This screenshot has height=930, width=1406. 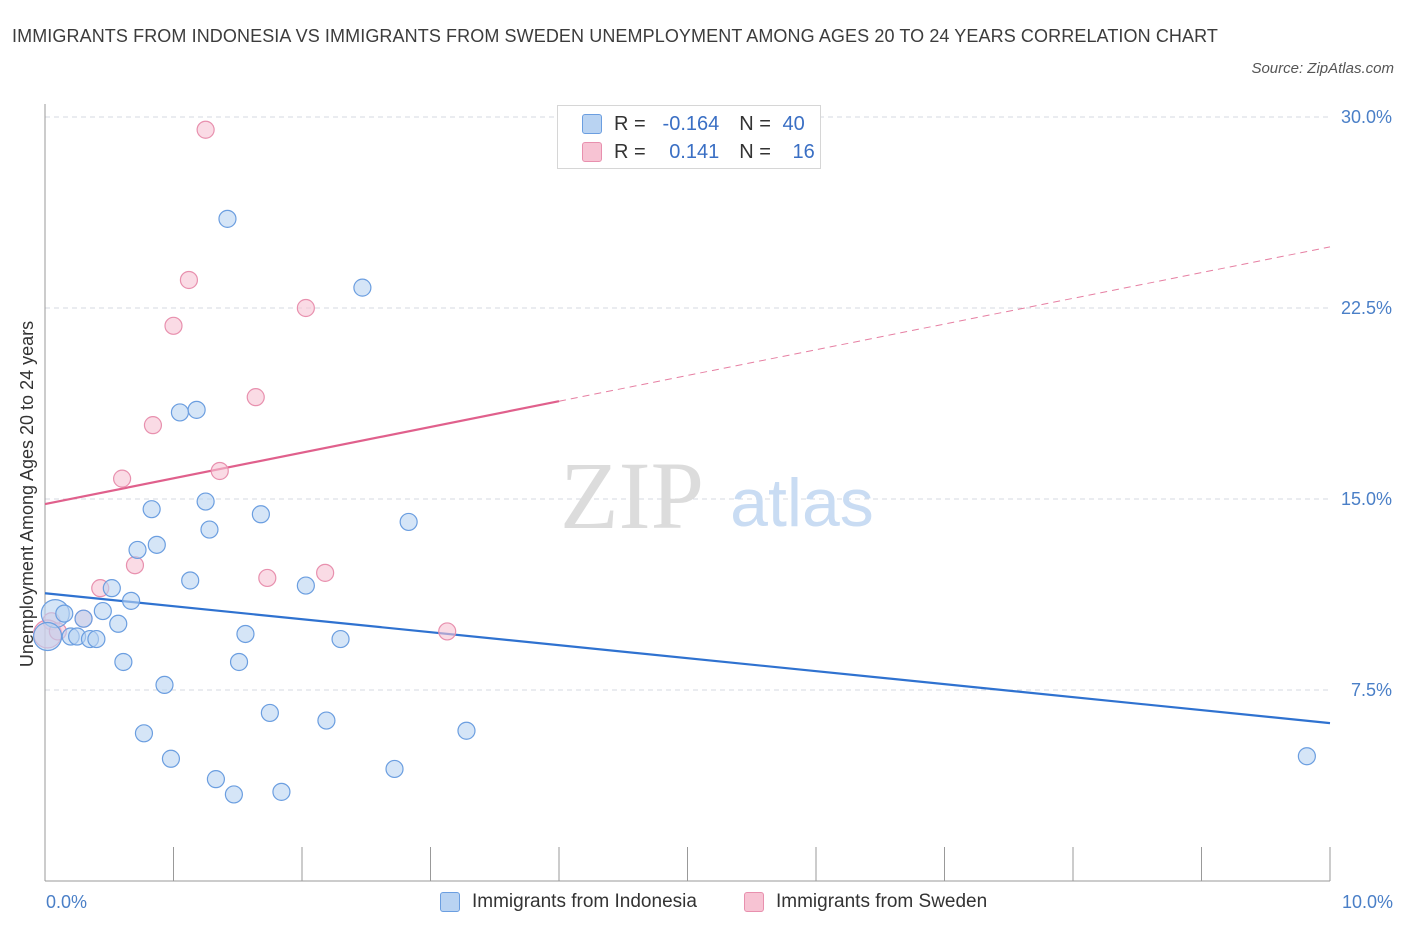 I want to click on source-credit: Source: ZipAtlas.com, so click(x=1322, y=68).